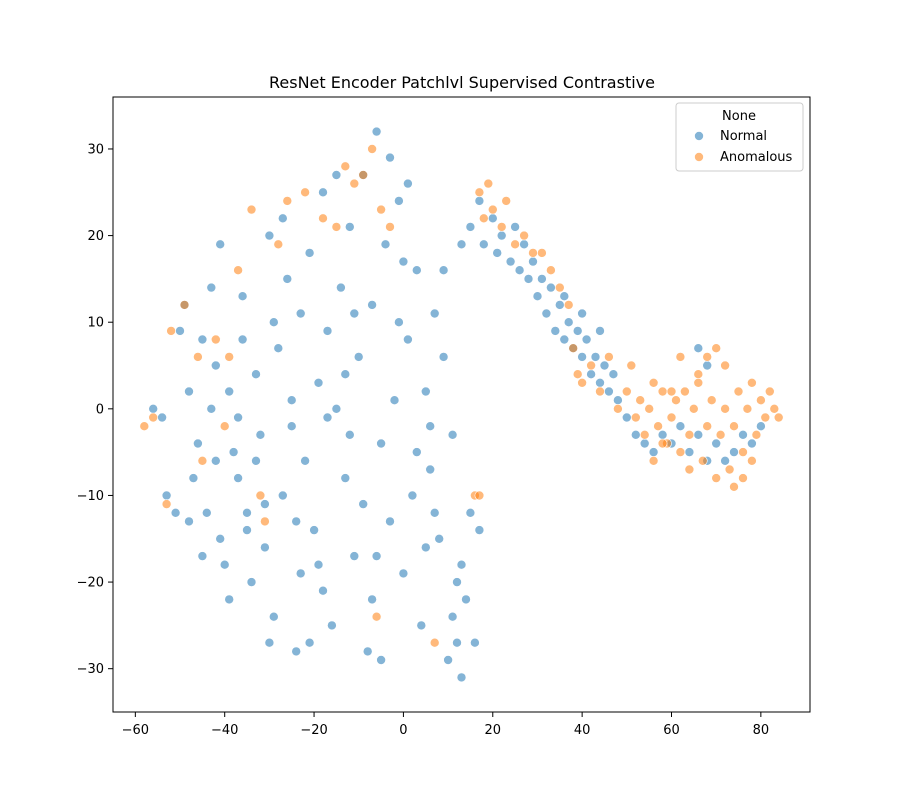 The width and height of the screenshot is (900, 800). I want to click on y-tick-label: 10, so click(95, 323).